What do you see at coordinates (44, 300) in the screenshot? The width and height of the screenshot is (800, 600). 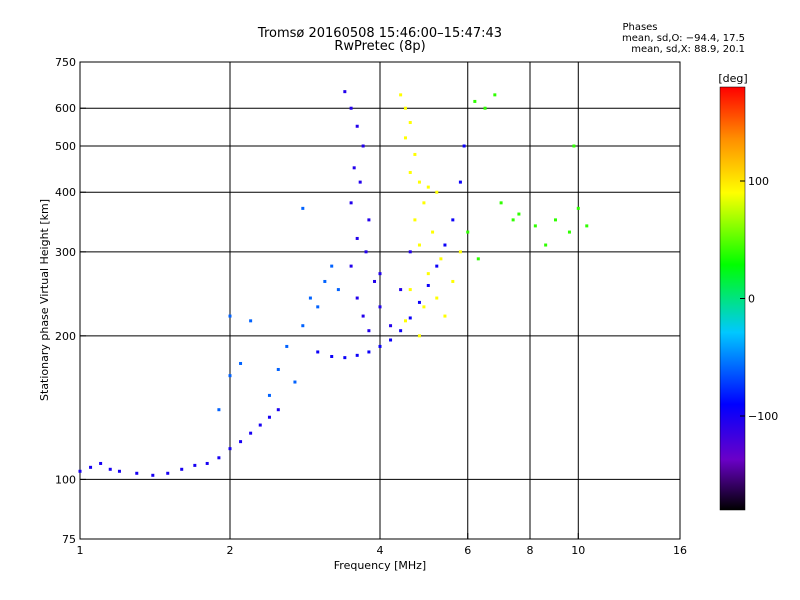 I see `y-axis-label: Stationary phase Virtual Height [km]` at bounding box center [44, 300].